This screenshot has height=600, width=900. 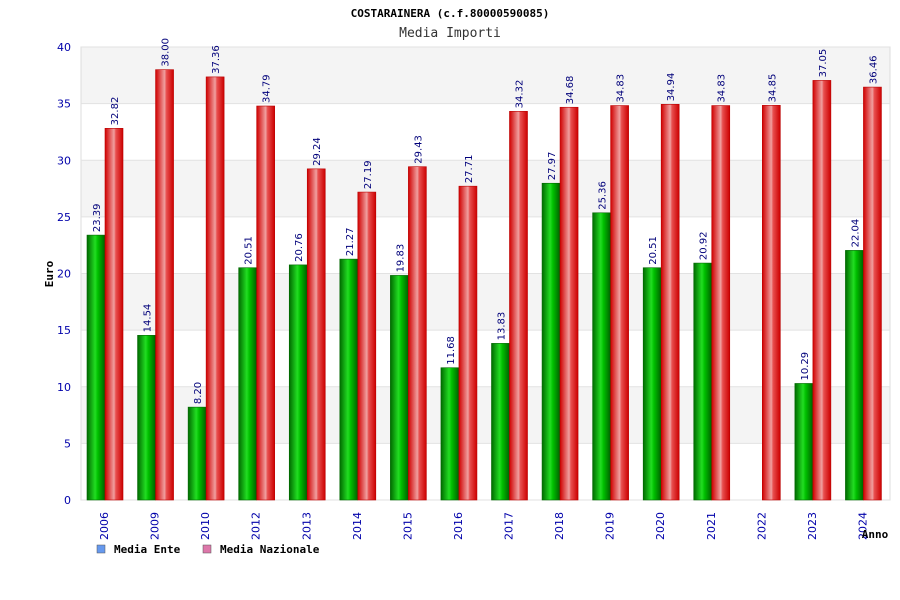 What do you see at coordinates (862, 526) in the screenshot?
I see `x-tick-label: 2024` at bounding box center [862, 526].